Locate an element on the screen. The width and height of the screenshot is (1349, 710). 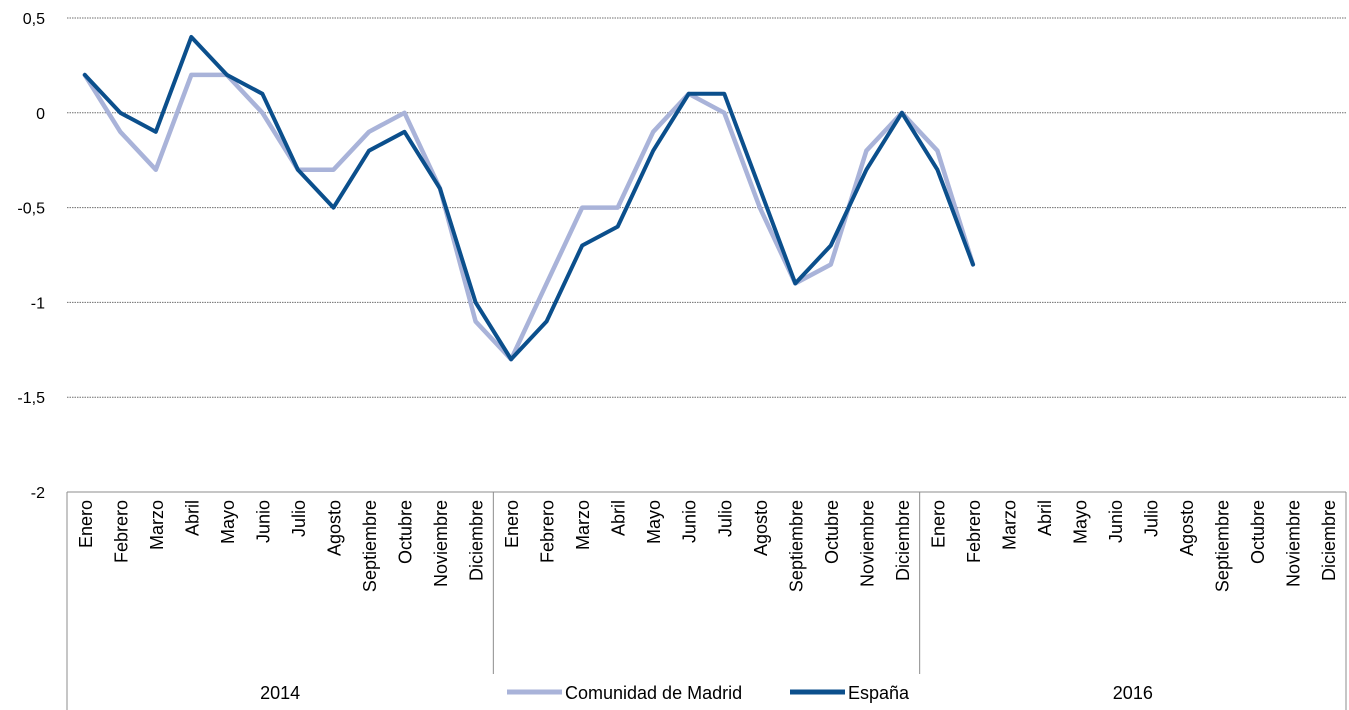
y-tick-label: -1,5 is located at coordinates (31, 398).